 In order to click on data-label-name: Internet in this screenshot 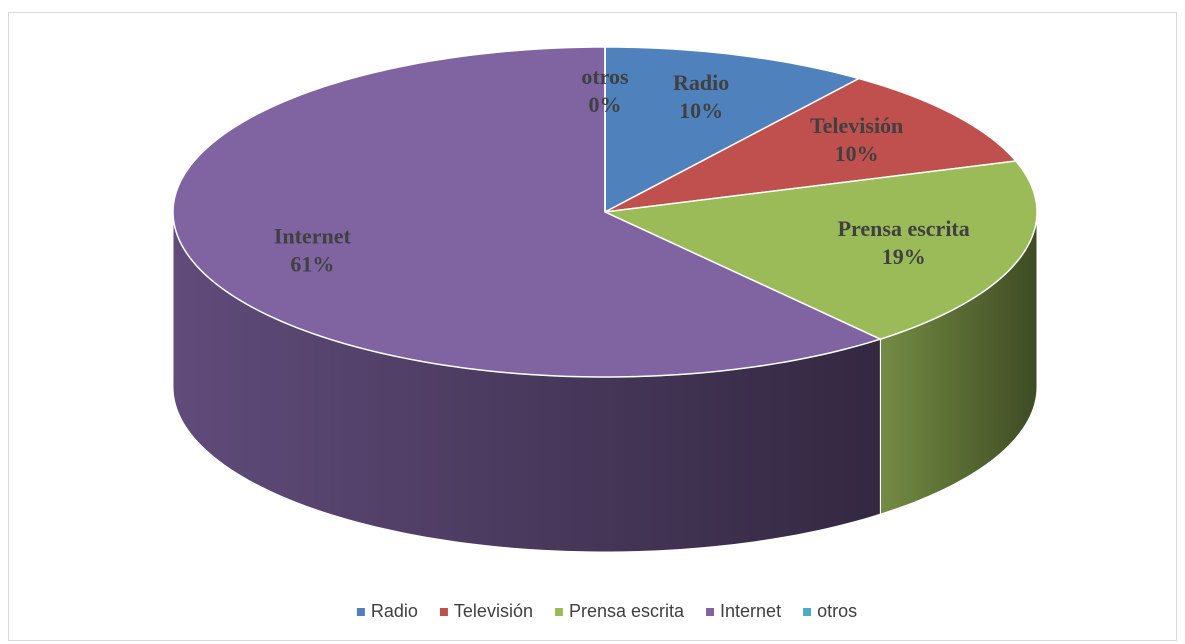, I will do `click(313, 235)`.